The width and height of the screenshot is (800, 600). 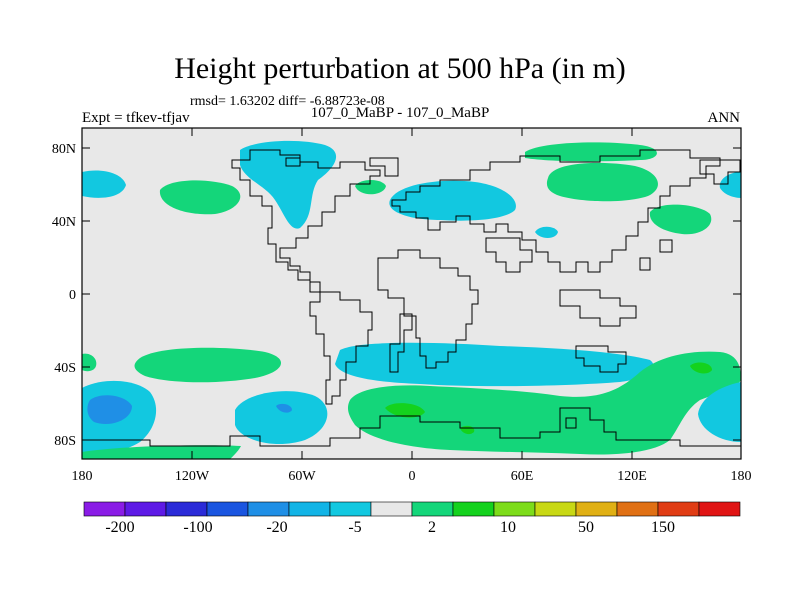 What do you see at coordinates (64, 149) in the screenshot?
I see `lat-label: 80N` at bounding box center [64, 149].